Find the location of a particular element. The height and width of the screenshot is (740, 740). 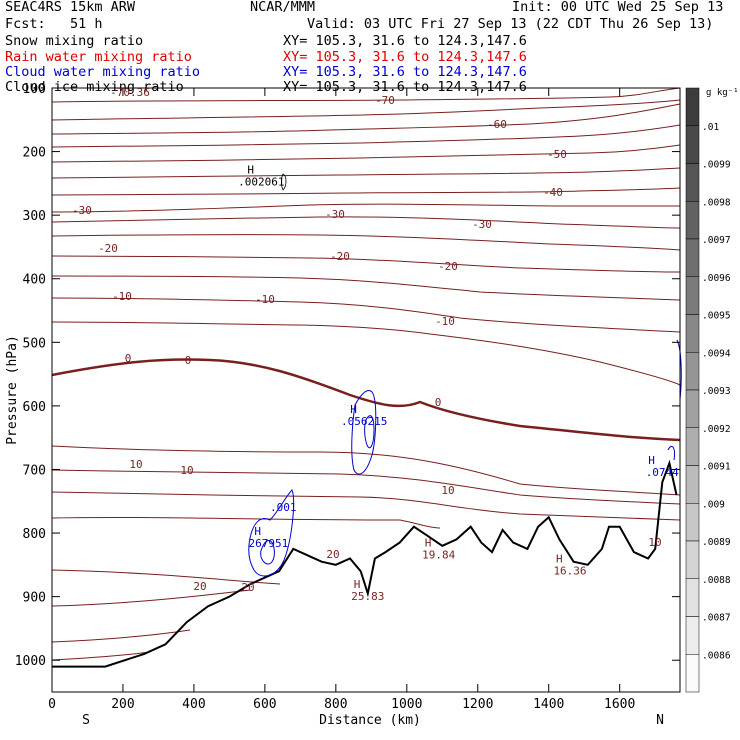

contour-label: -50 is located at coordinates (557, 154).